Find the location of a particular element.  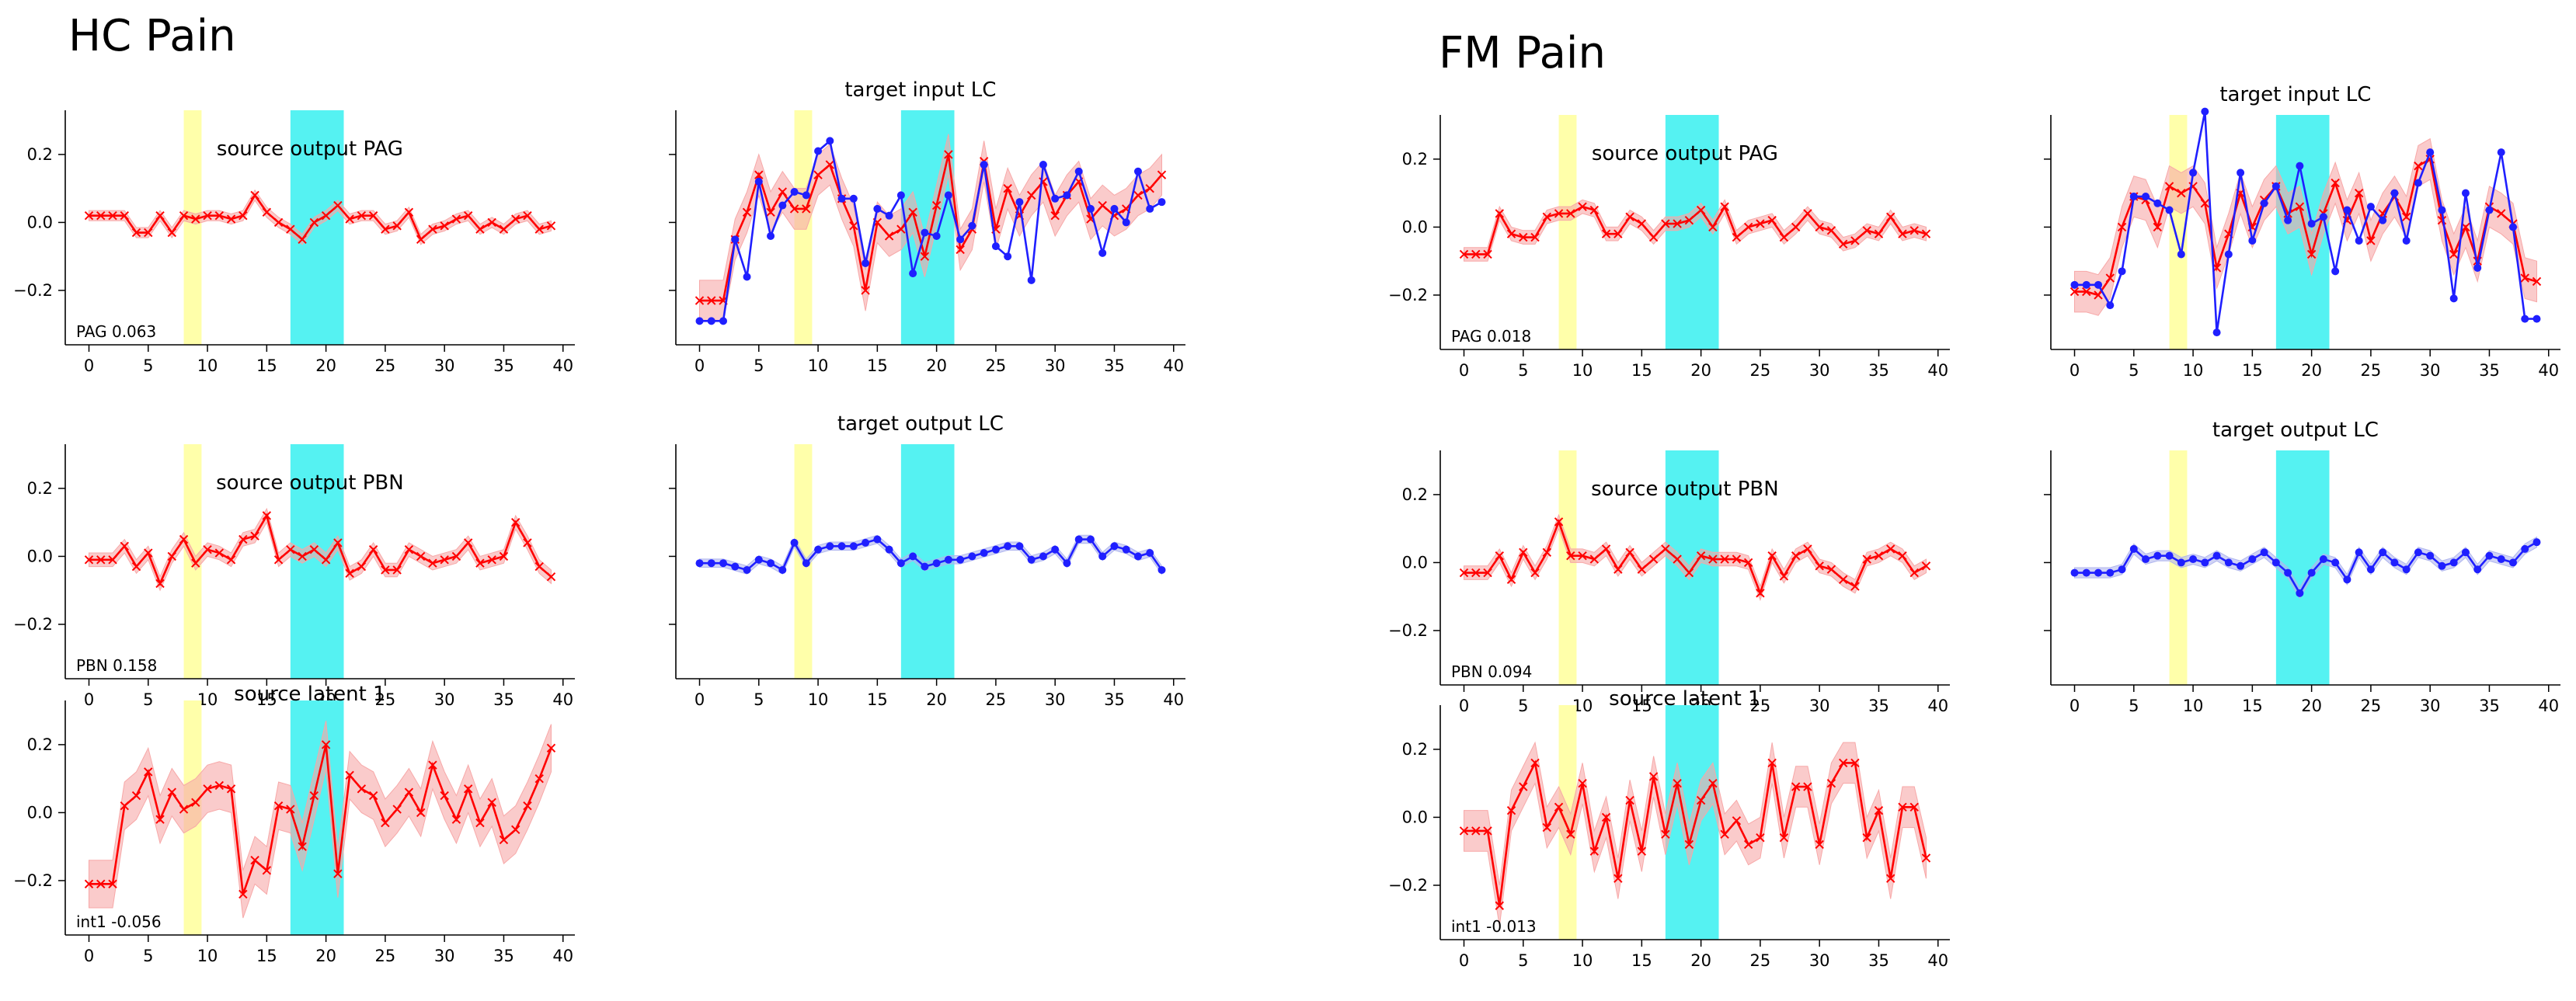

x-tick-label: 20 is located at coordinates (326, 956).